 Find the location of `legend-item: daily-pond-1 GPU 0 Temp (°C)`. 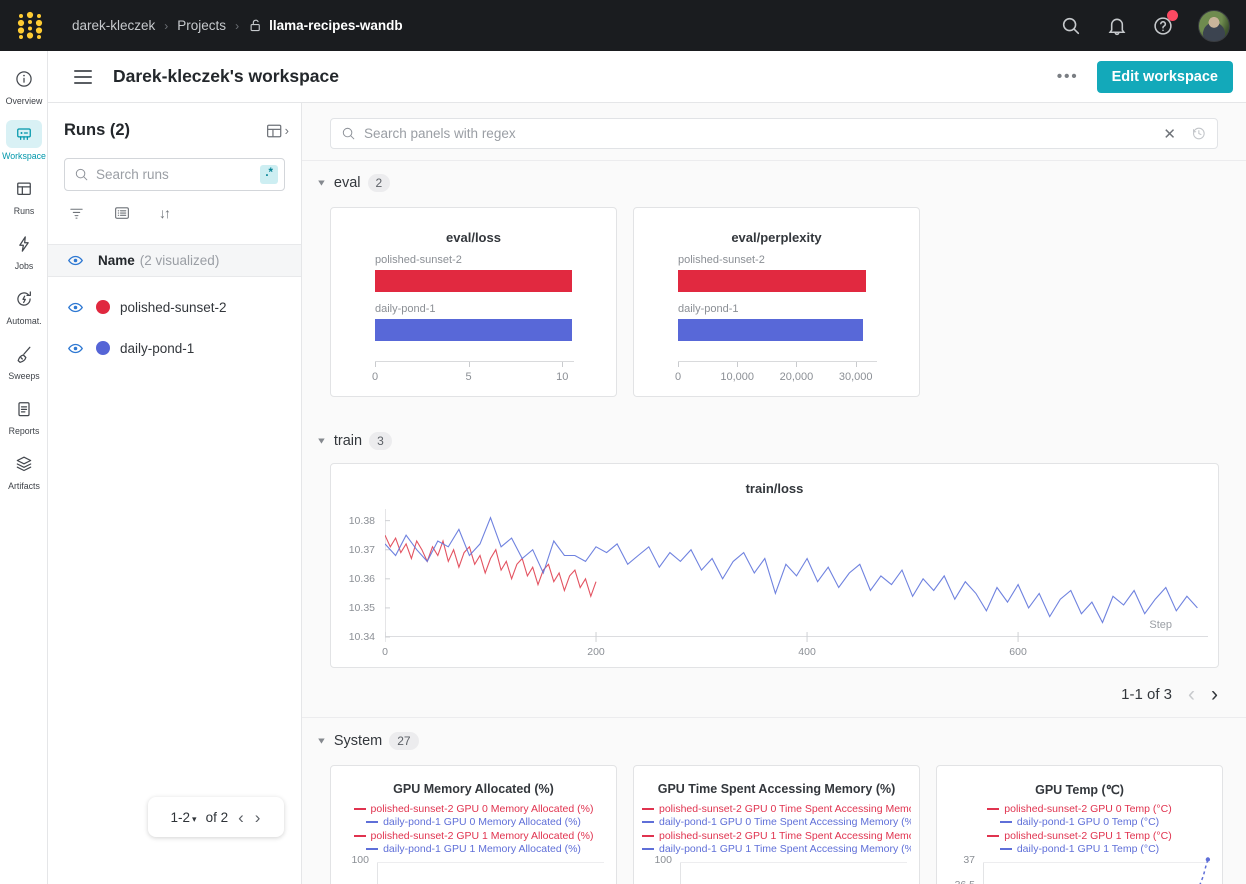

legend-item: daily-pond-1 GPU 0 Temp (°C) is located at coordinates (1079, 823).